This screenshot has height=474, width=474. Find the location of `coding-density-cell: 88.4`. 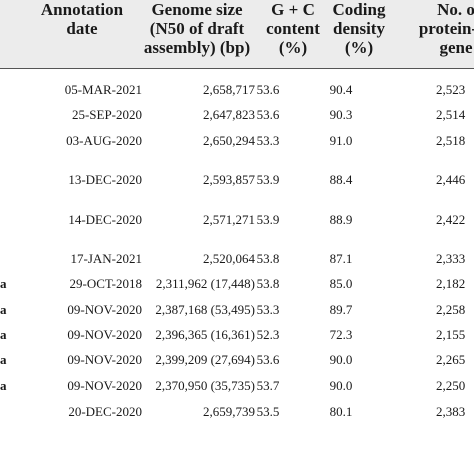

coding-density-cell: 88.4 is located at coordinates (341, 179).